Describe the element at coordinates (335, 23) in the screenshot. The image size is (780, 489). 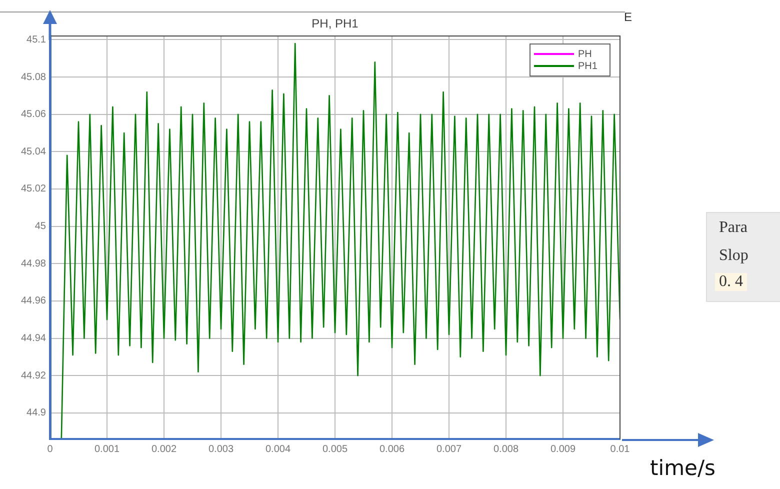
I see `chart-title: PH, PH1` at that location.